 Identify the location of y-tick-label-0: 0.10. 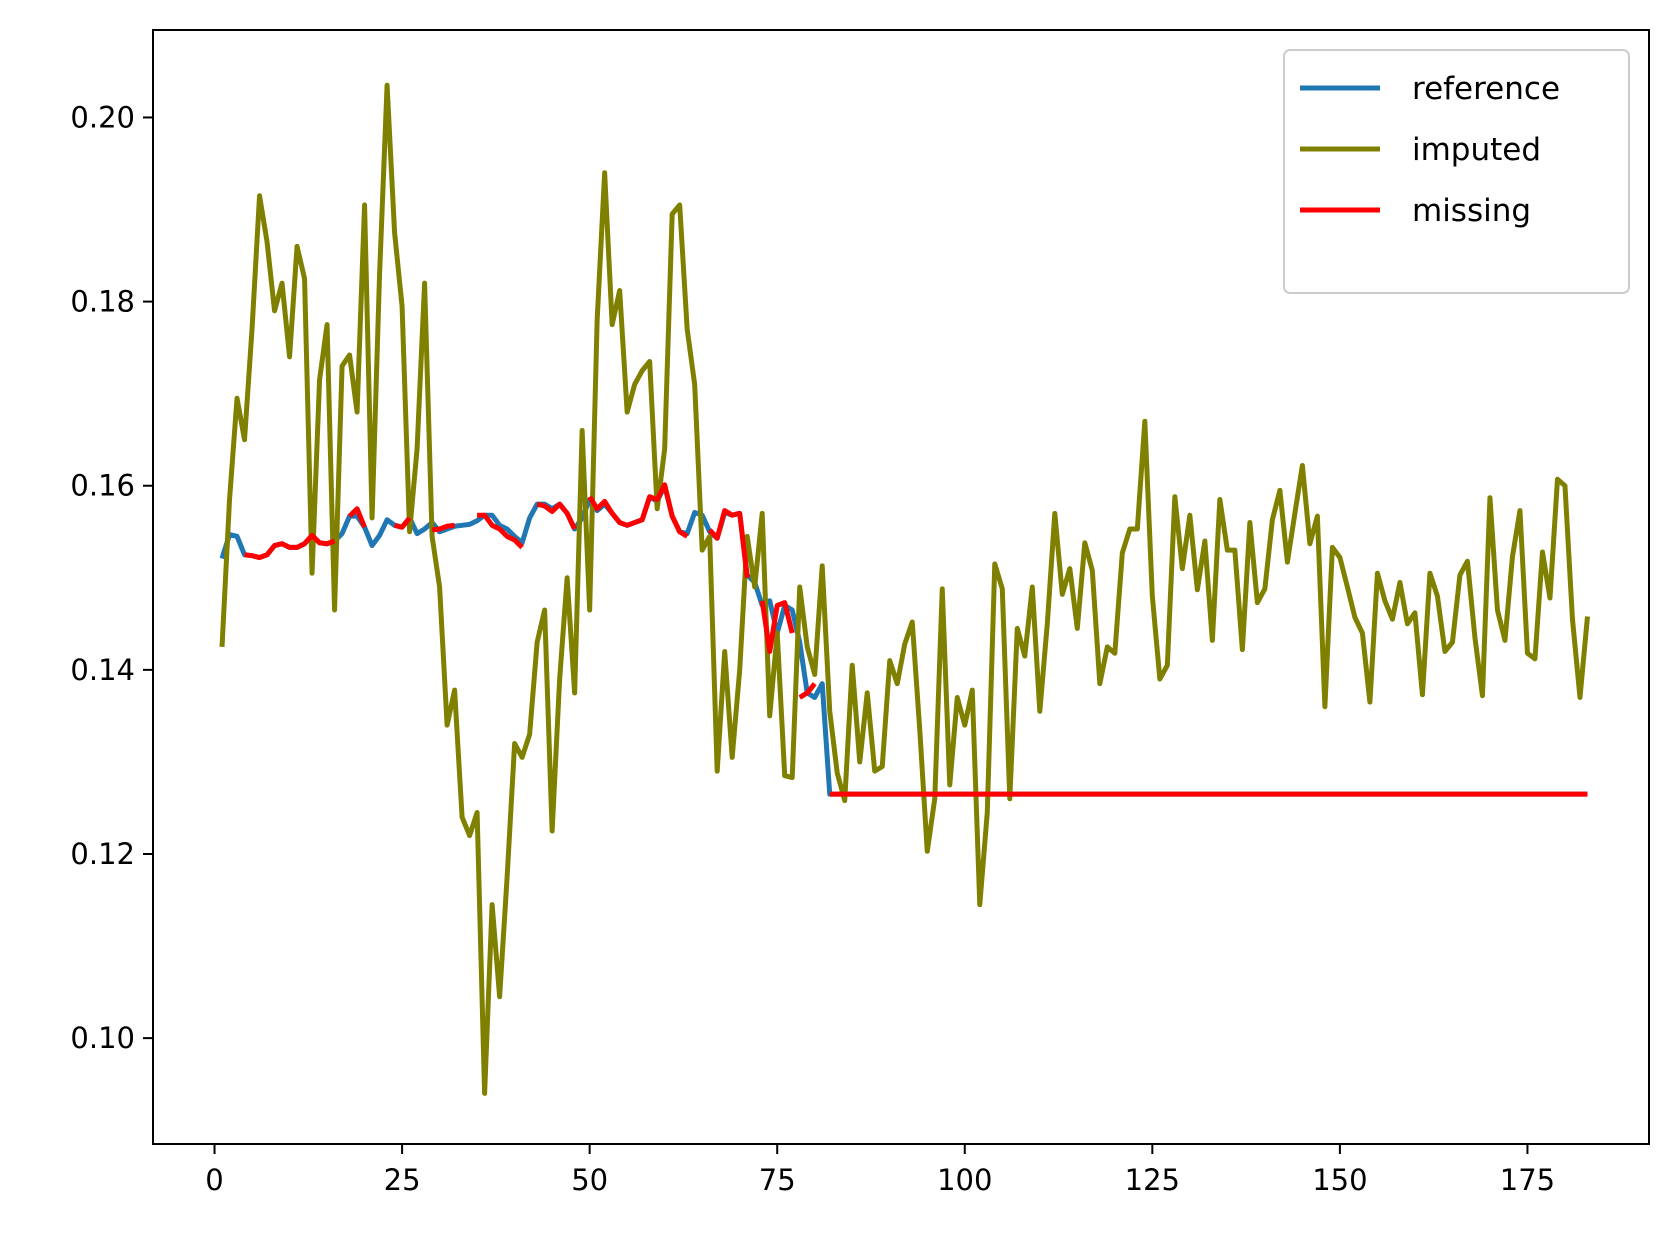
(102, 1038).